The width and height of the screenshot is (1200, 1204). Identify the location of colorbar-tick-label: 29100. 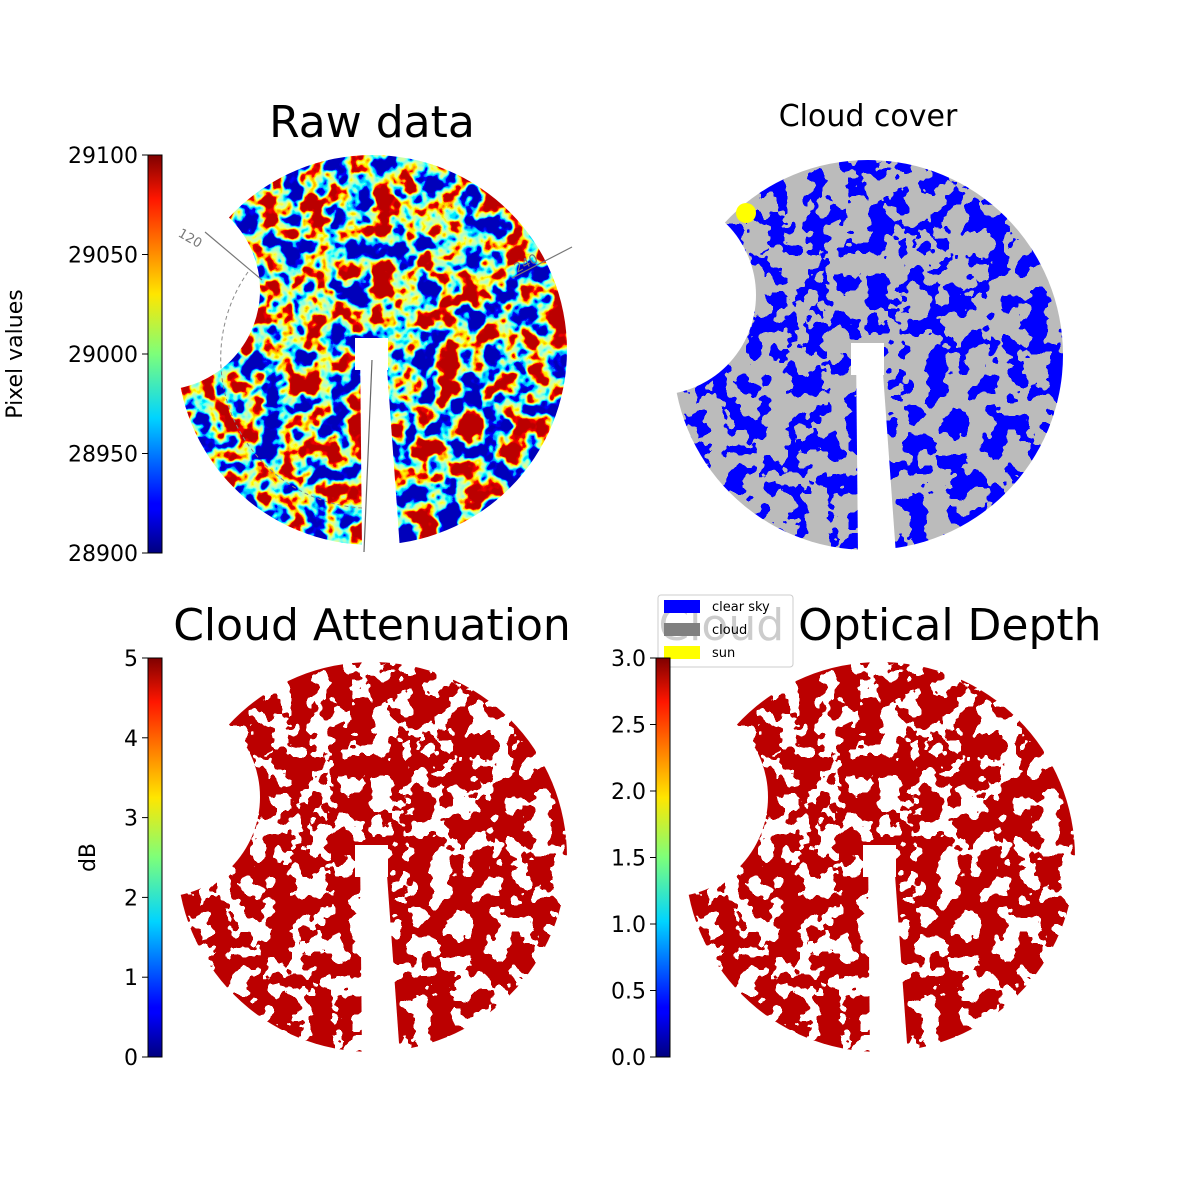
(103, 156).